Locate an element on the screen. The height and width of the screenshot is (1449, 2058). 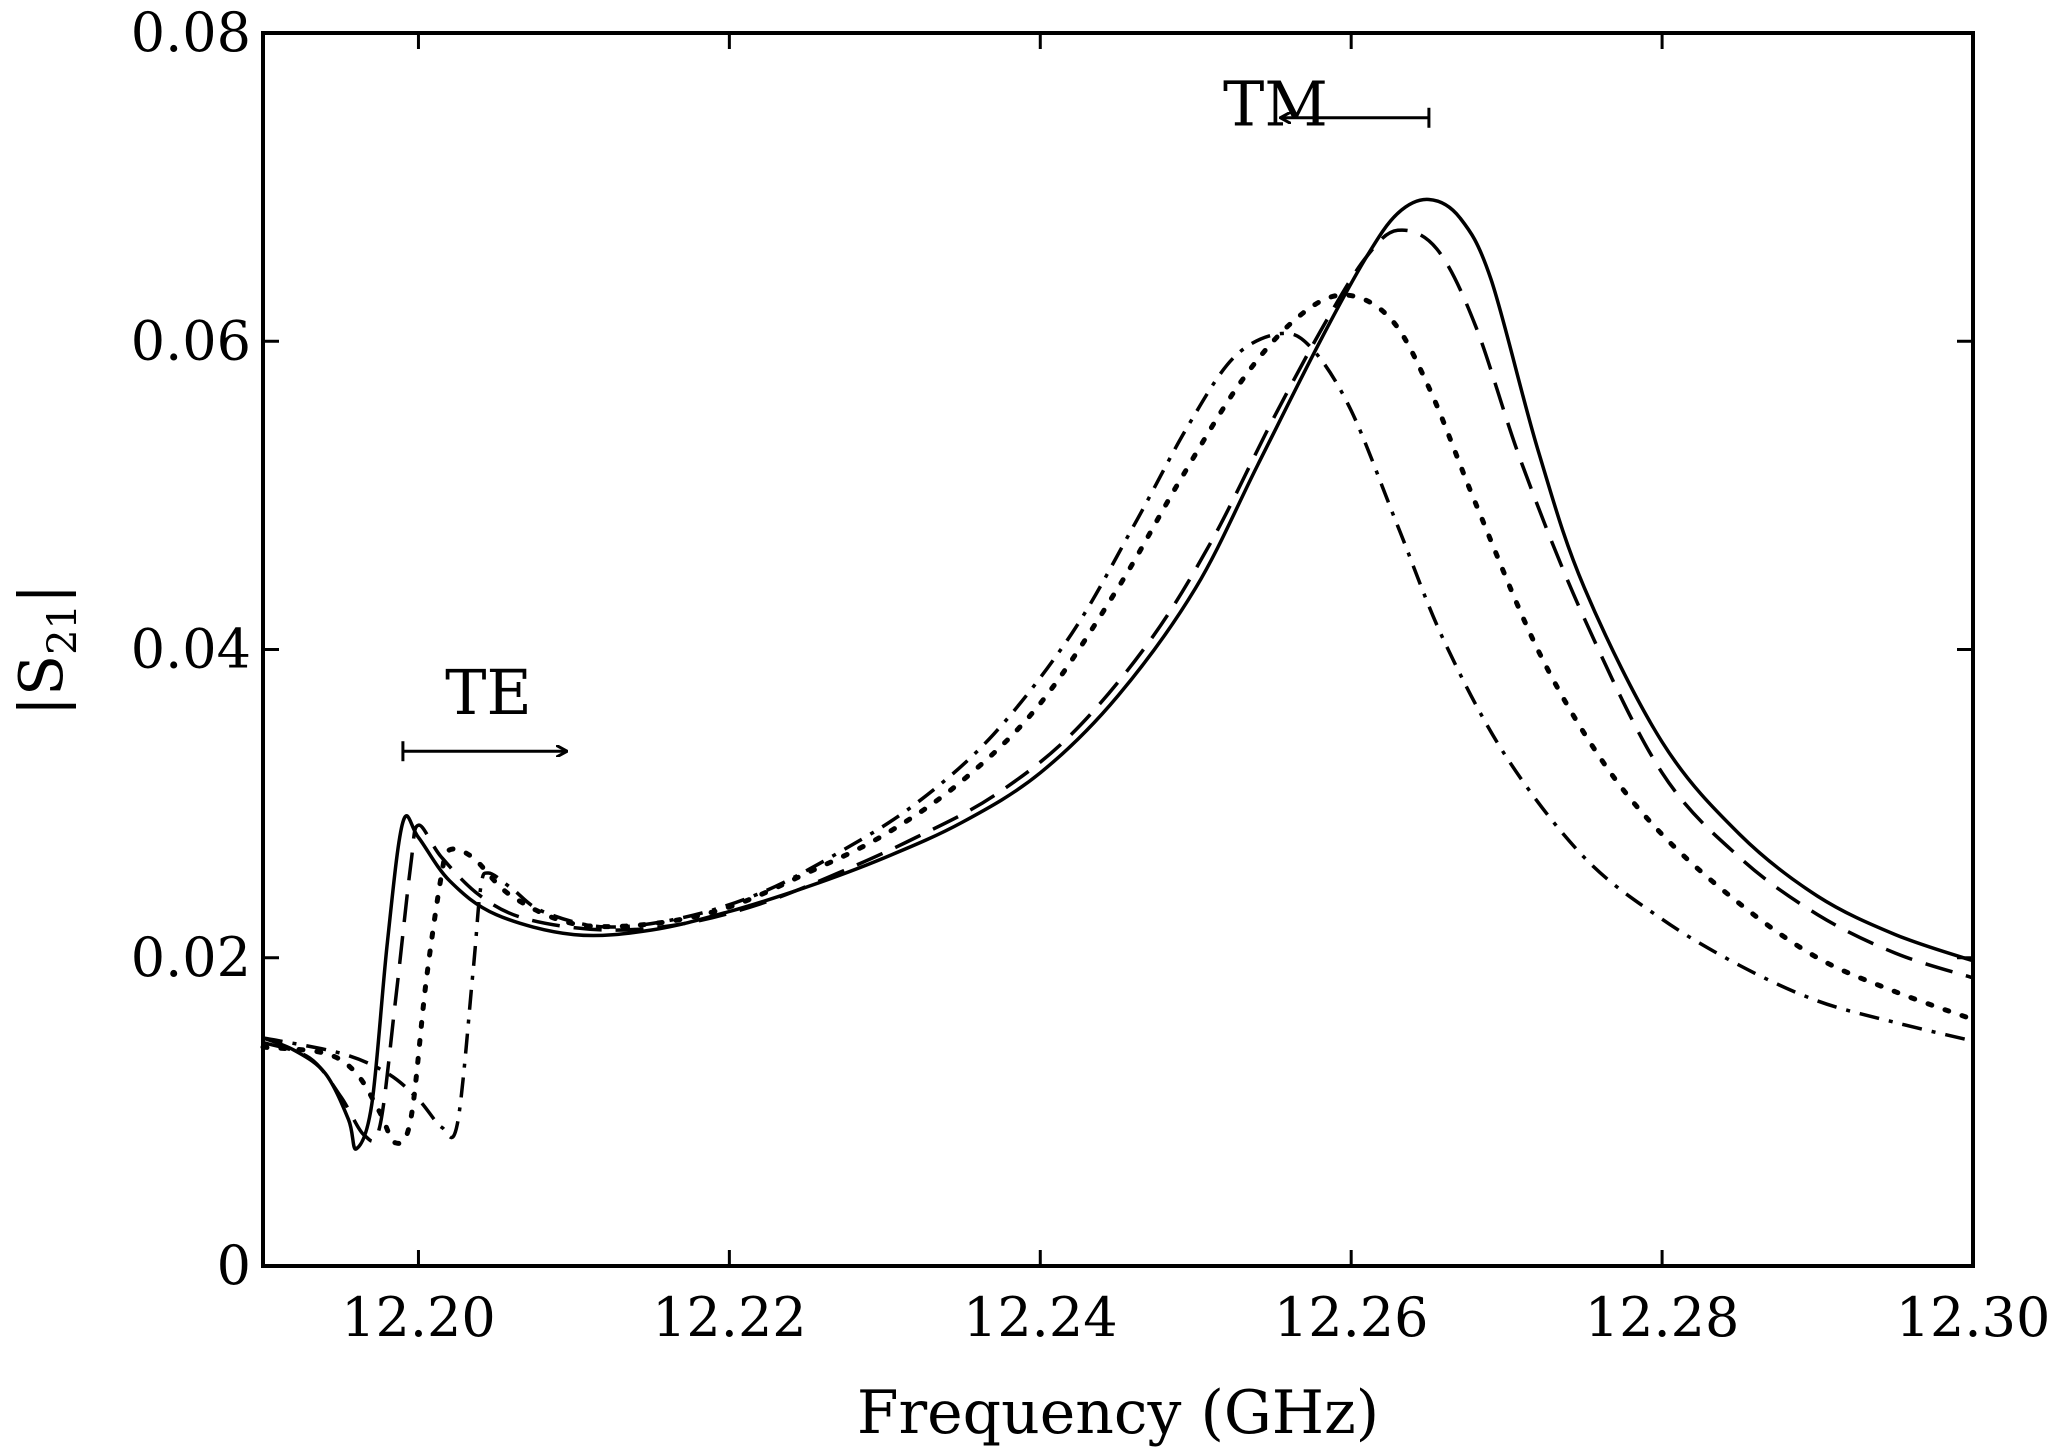
x-tick-label: 12.26 is located at coordinates (1351, 1317).